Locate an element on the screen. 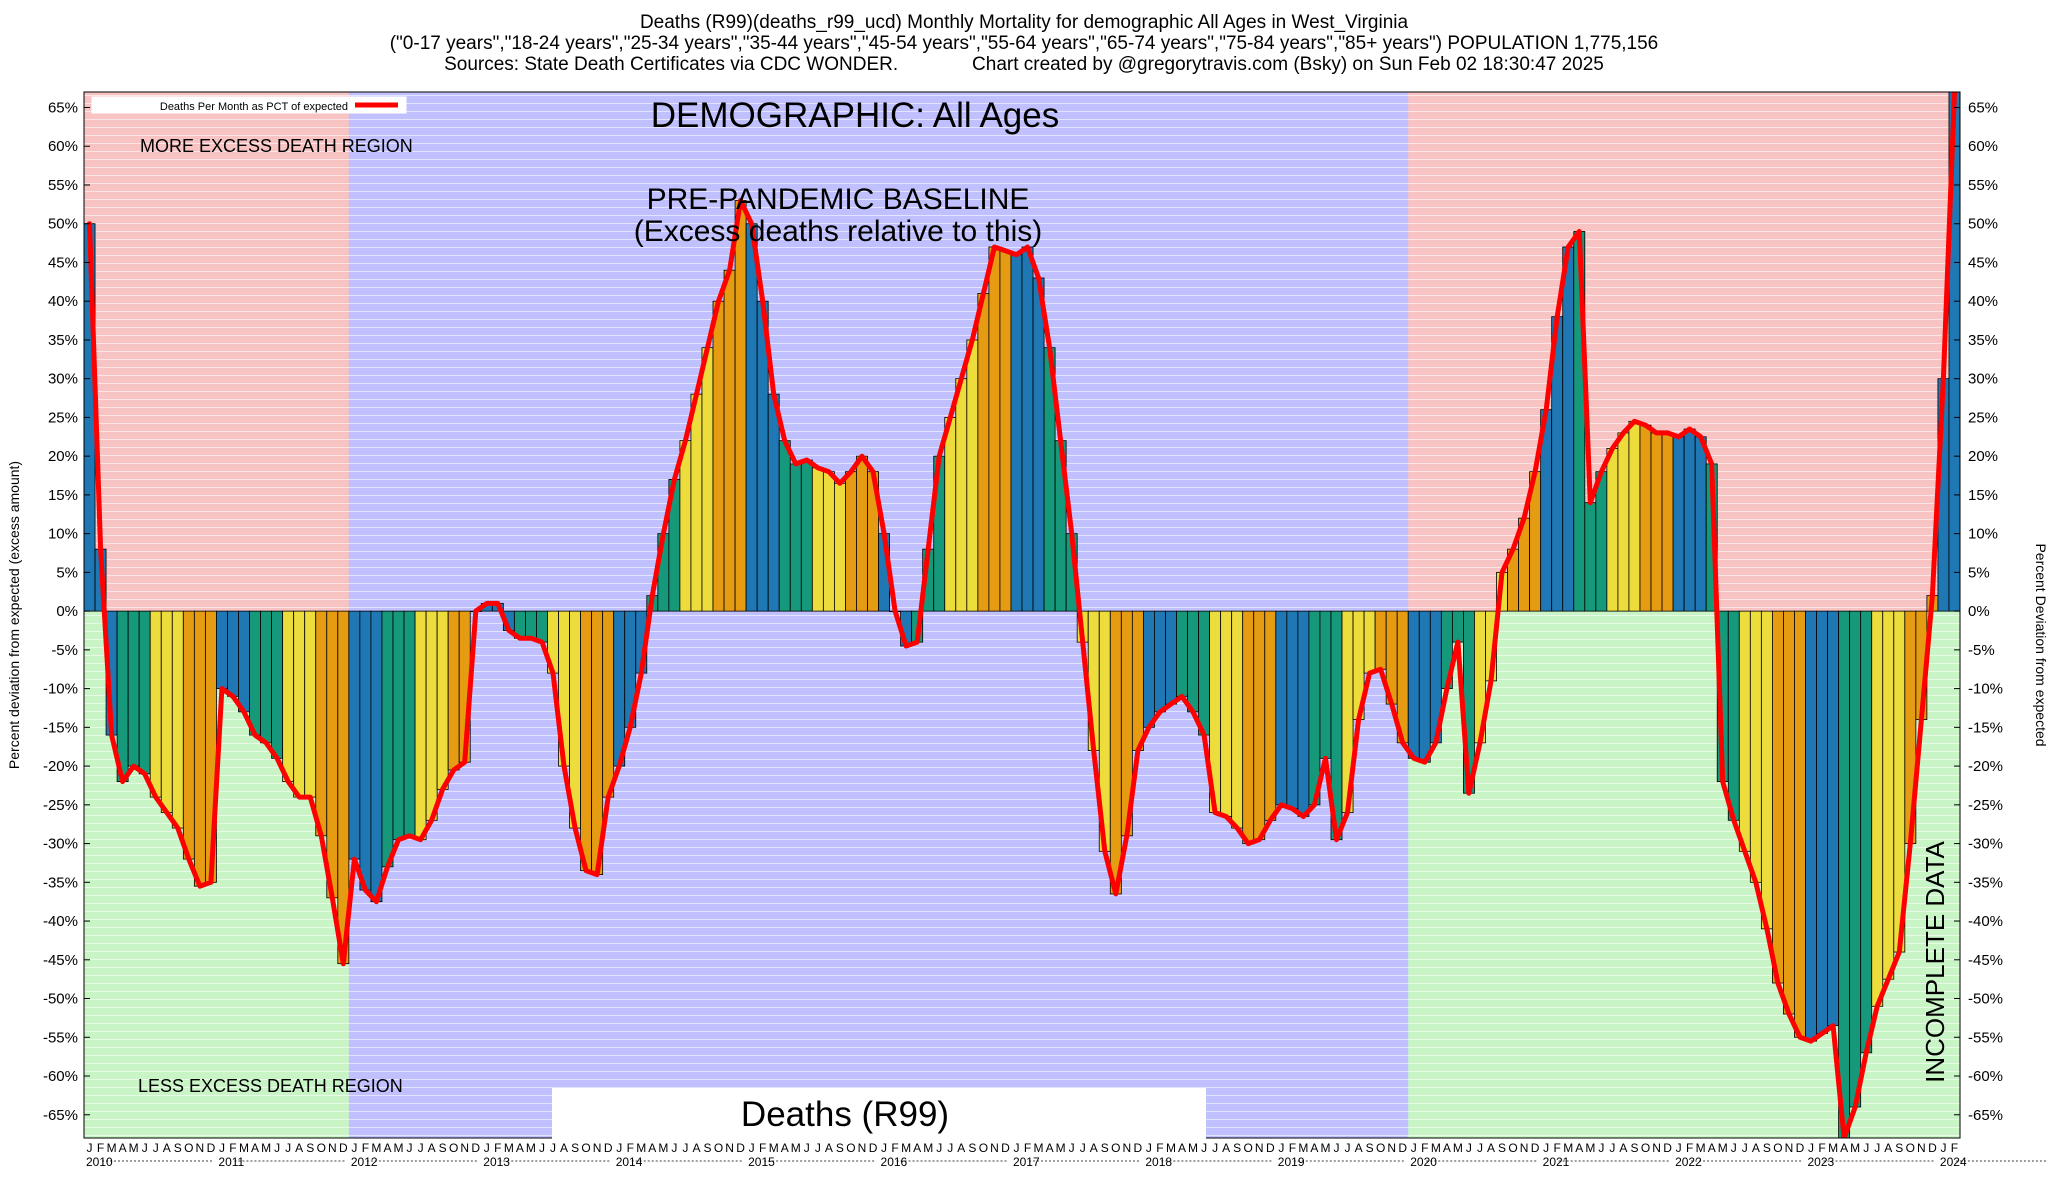  x-year-label: 2016 is located at coordinates (894, 1162).